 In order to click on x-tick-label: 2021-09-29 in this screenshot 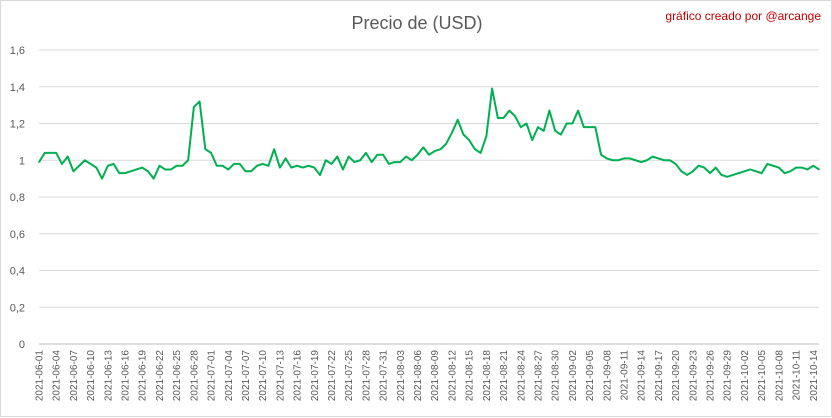, I will do `click(728, 376)`.